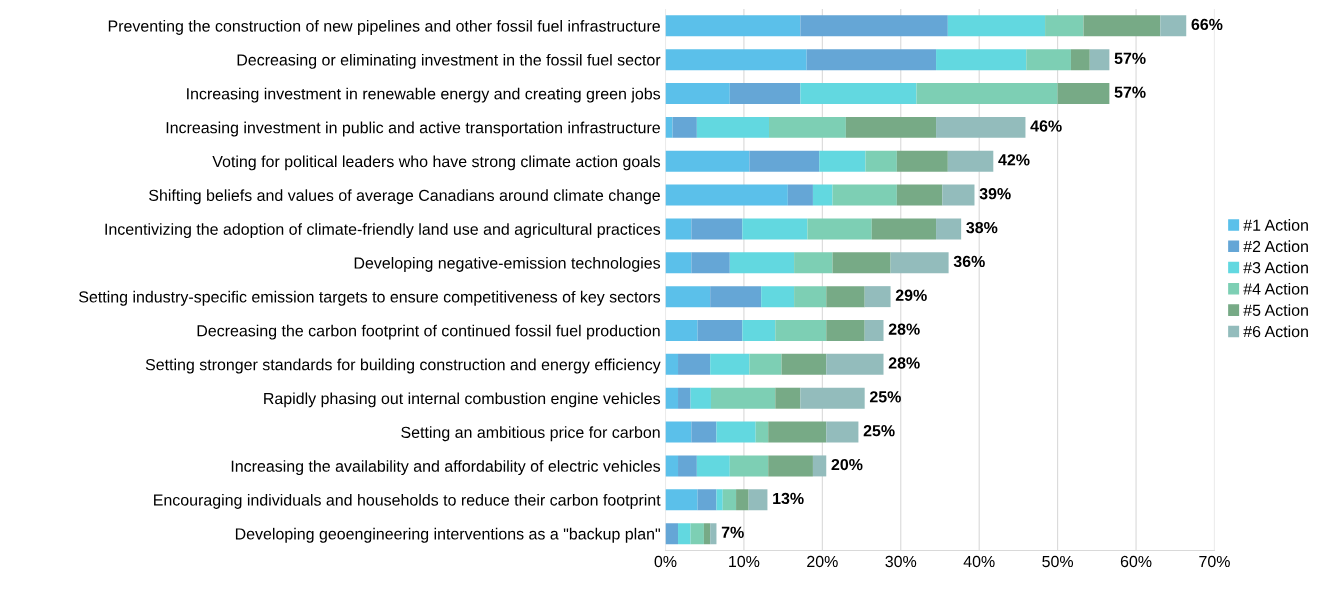 The image size is (1339, 592). What do you see at coordinates (1207, 24) in the screenshot?
I see `total-label: 66%` at bounding box center [1207, 24].